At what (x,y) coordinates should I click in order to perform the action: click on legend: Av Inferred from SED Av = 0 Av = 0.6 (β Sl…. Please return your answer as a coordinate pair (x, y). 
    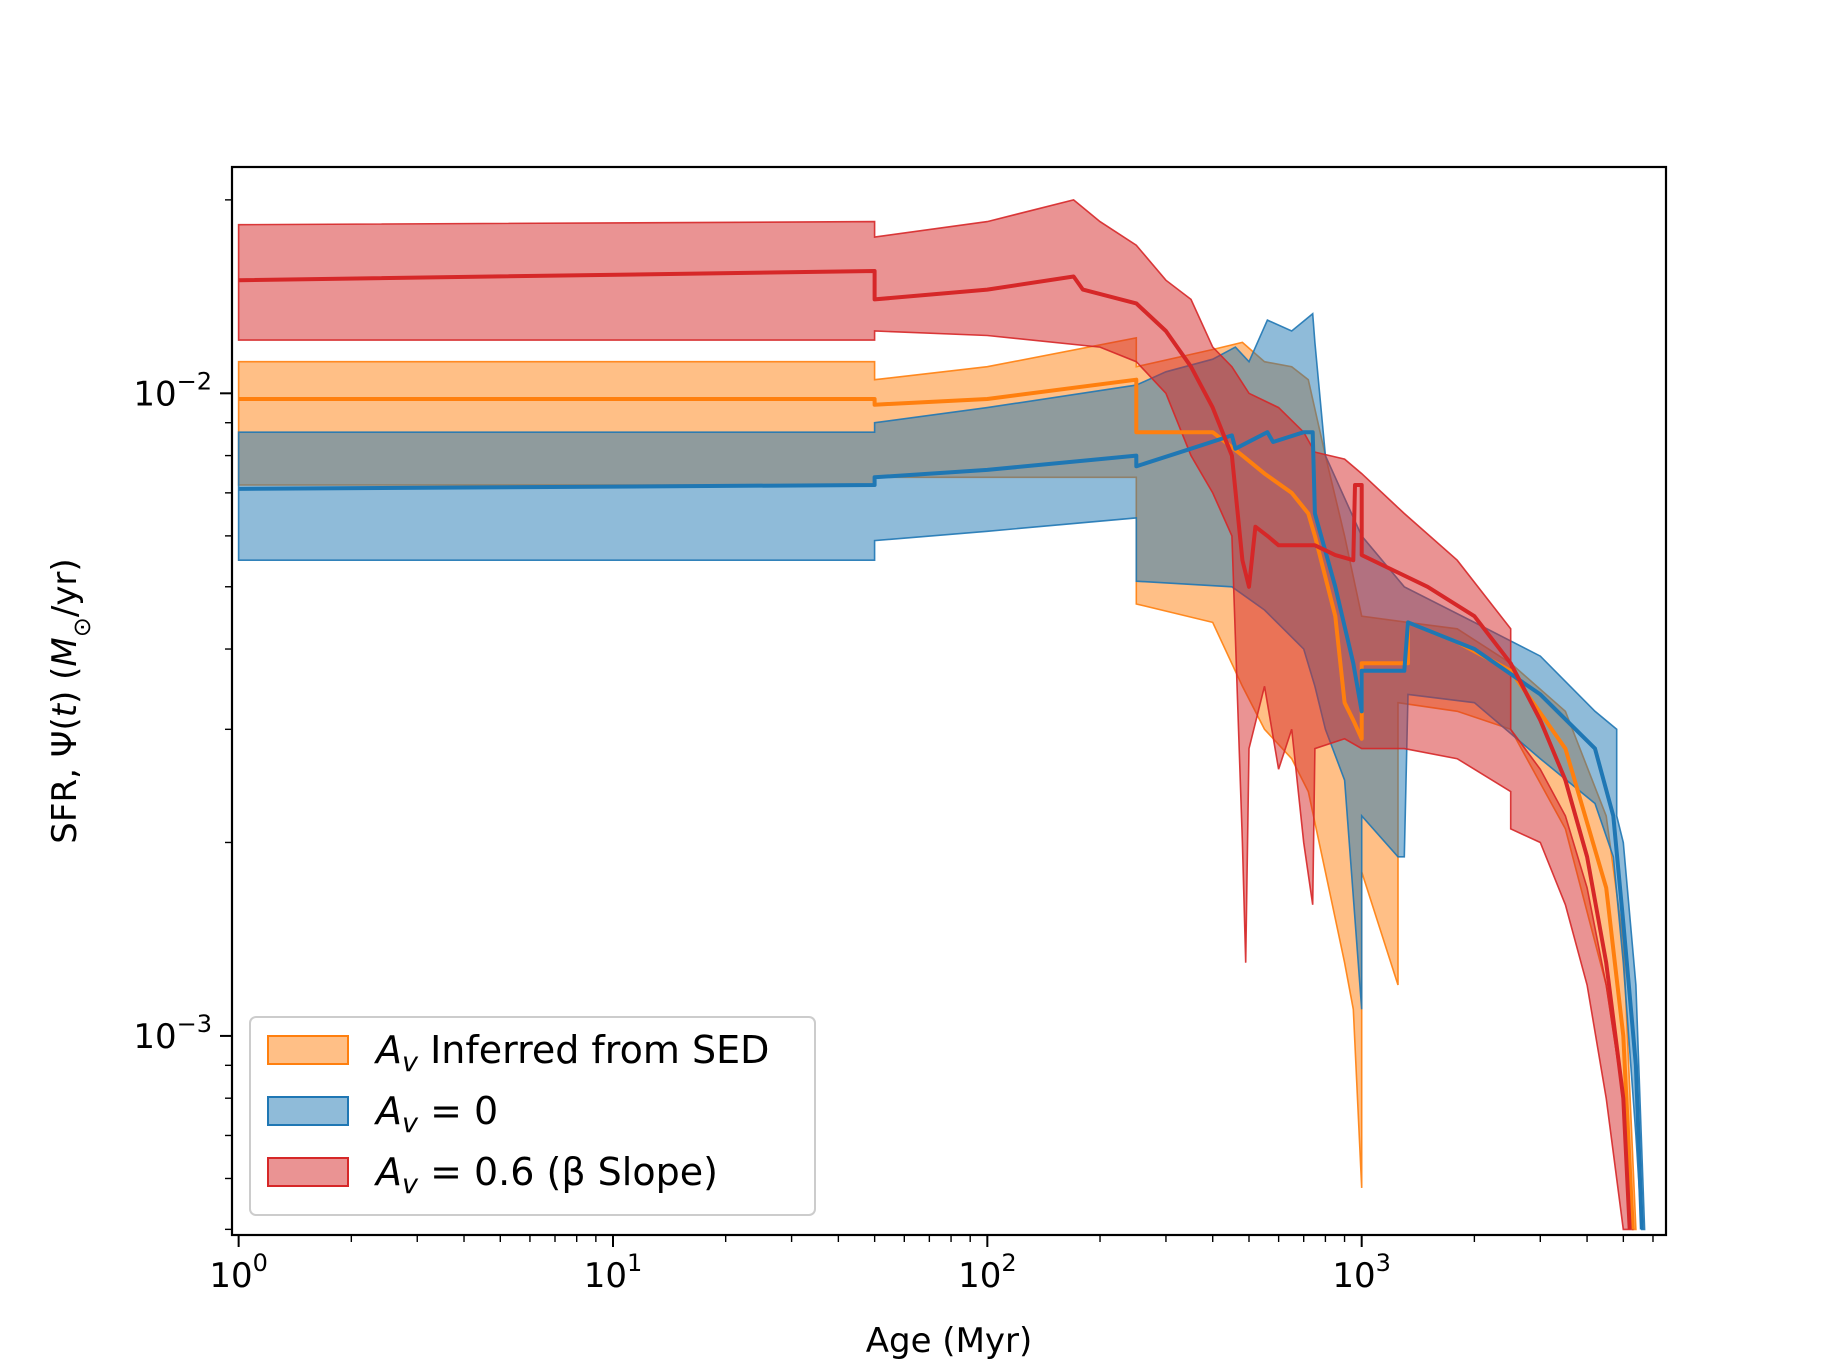
    Looking at the image, I should click on (532, 1116).